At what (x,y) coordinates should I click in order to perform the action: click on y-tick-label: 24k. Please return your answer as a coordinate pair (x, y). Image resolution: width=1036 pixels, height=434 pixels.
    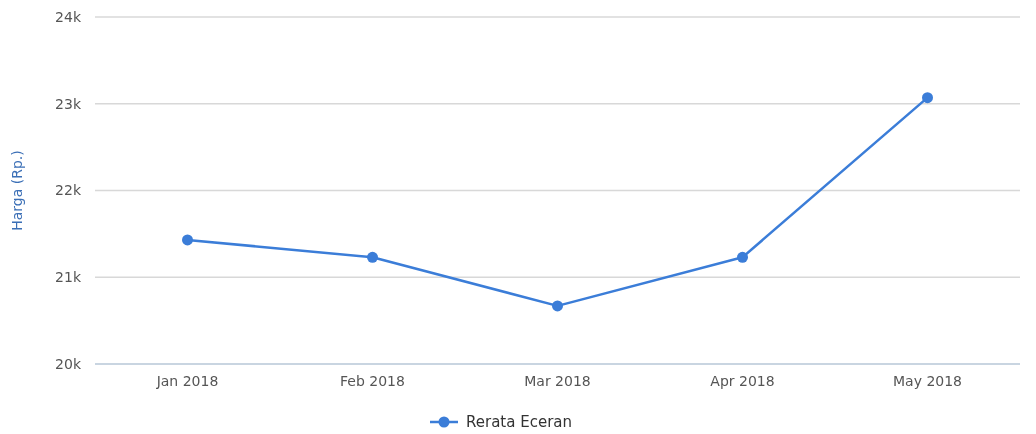
    Looking at the image, I should click on (68, 16).